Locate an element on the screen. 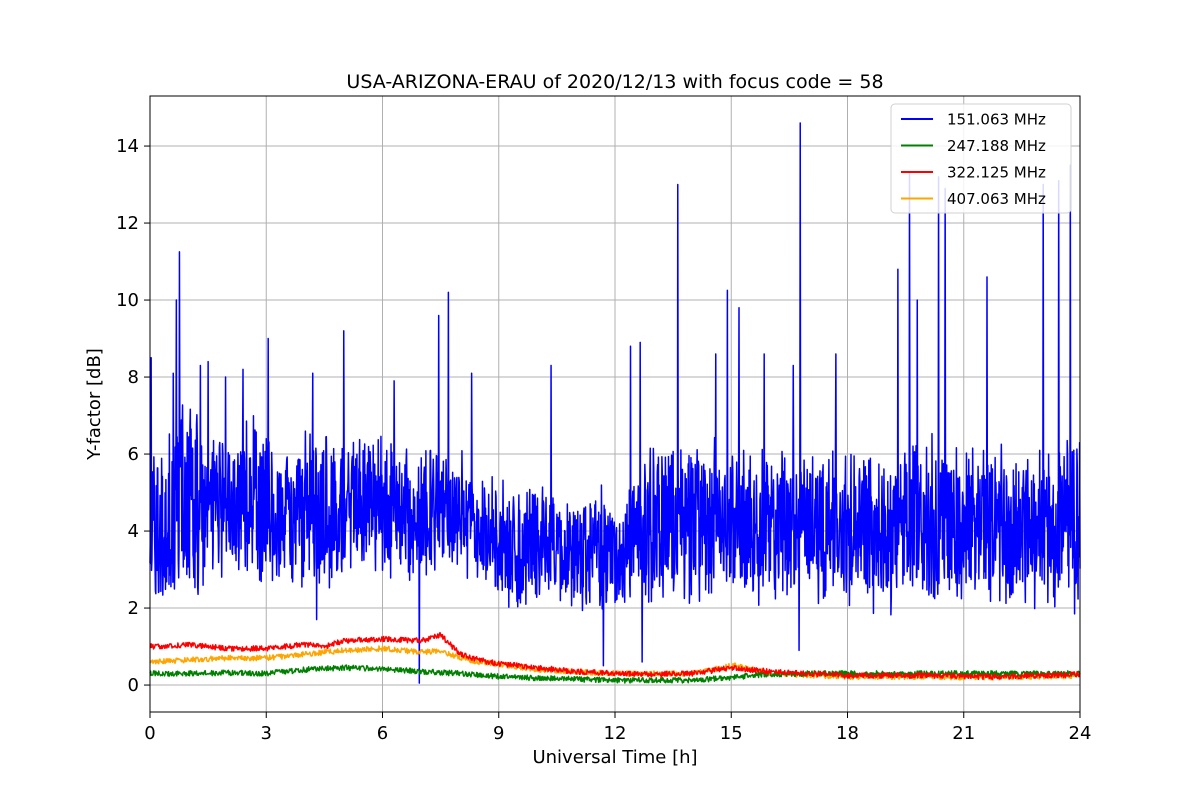  x-tick-label: 9 is located at coordinates (498, 733).